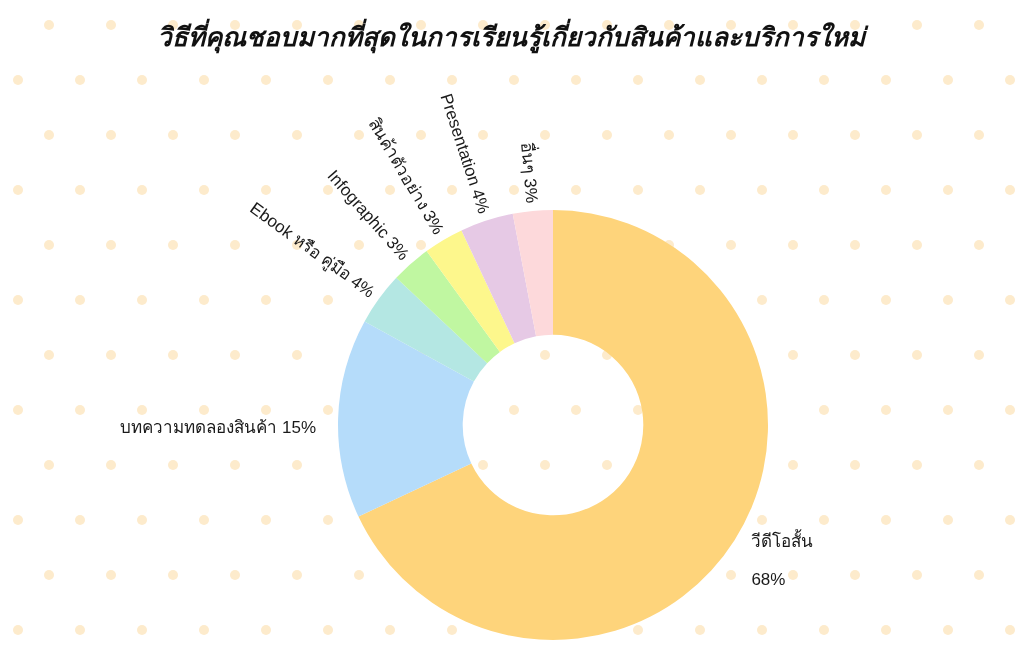 Image resolution: width=1022 pixels, height=665 pixels. I want to click on slice-label: บทความทดลองสินค้า 15%, so click(218, 428).